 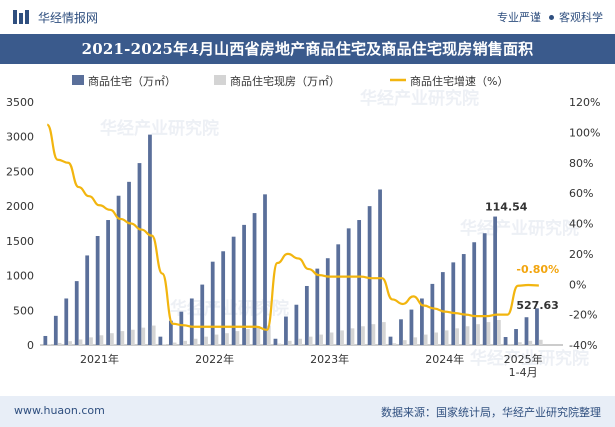 What do you see at coordinates (577, 284) in the screenshot?
I see `y-right-tick-label: 0%` at bounding box center [577, 284].